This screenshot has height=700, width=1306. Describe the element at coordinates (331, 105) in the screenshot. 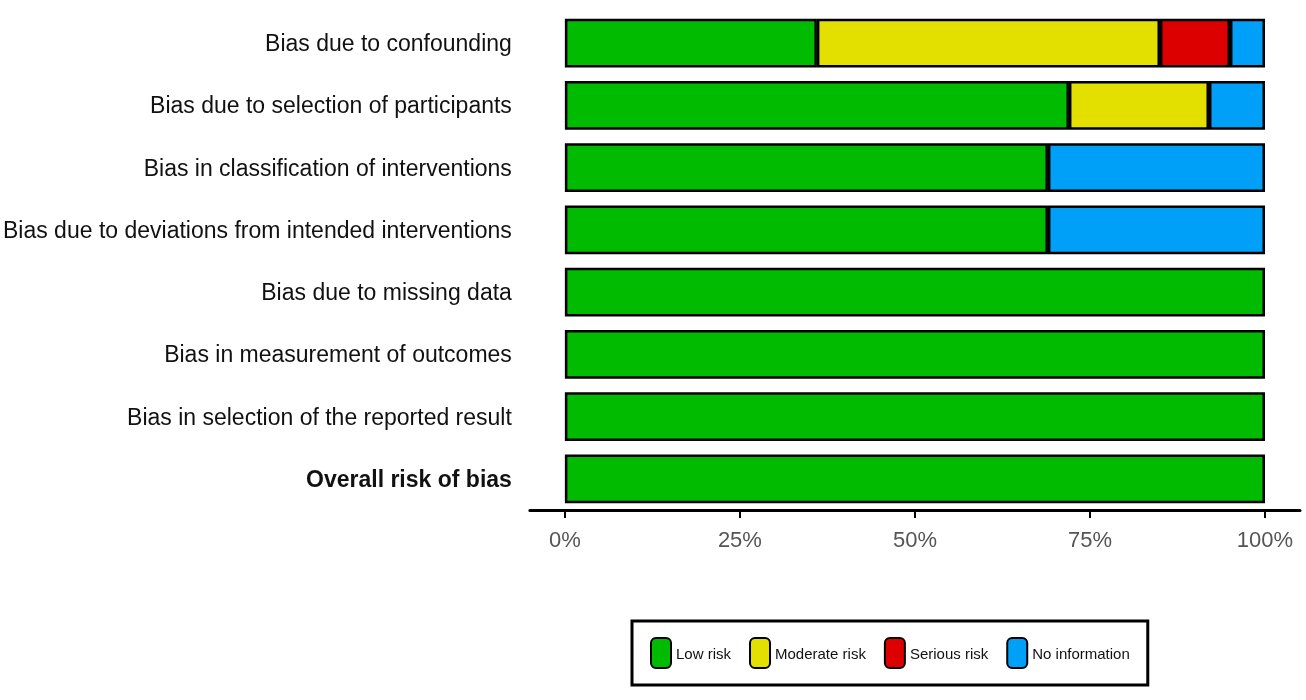

I see `y-tick-label: Bias due to selection of participants` at that location.